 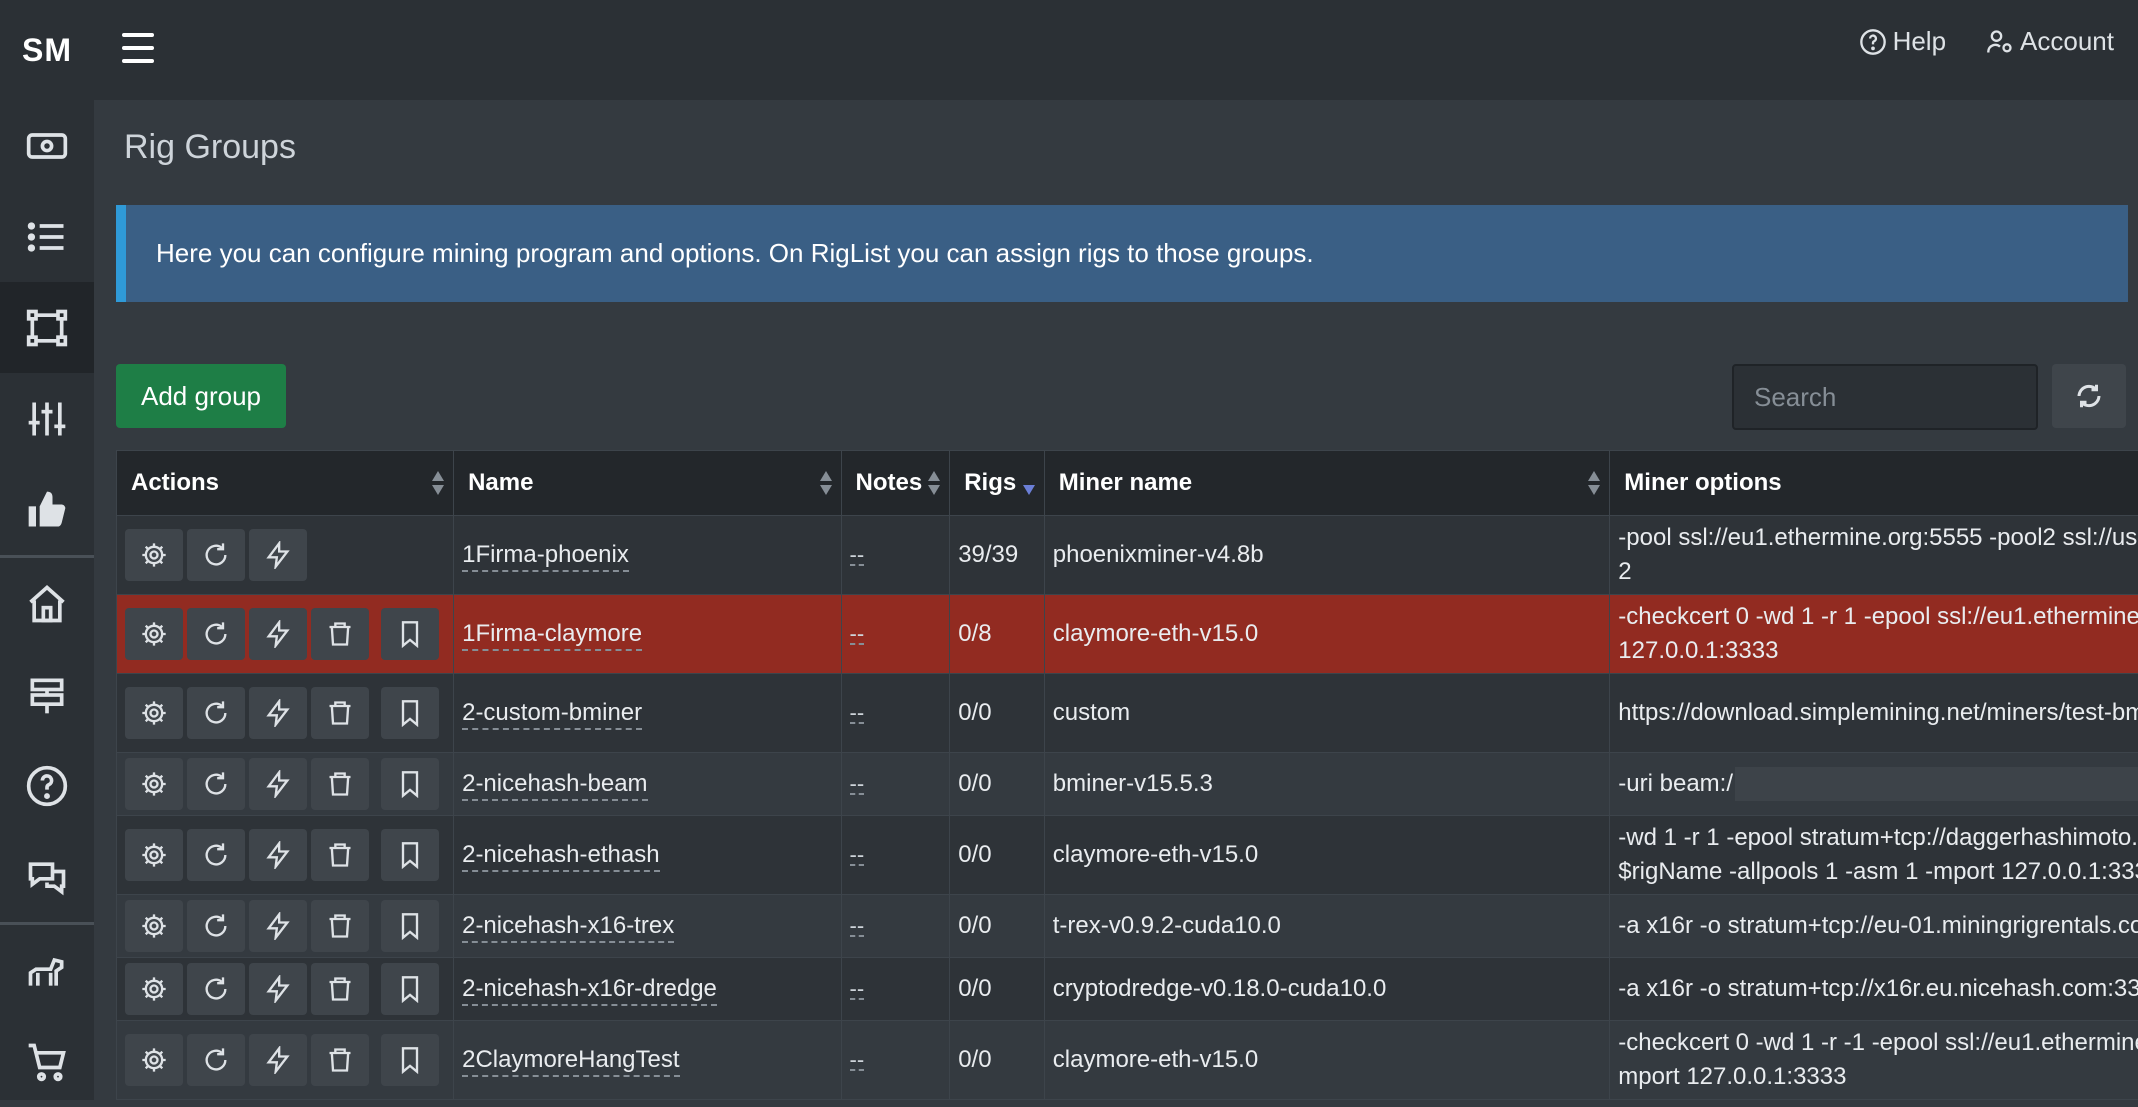 I want to click on cell-actions, so click(x=285, y=784).